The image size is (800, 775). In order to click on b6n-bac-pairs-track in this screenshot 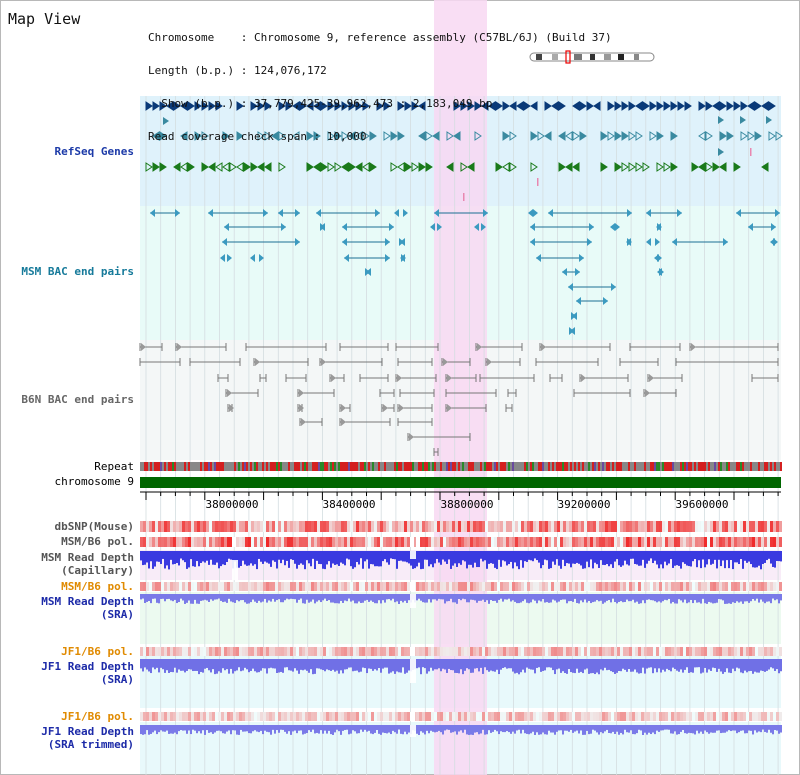, I will do `click(459, 399)`.